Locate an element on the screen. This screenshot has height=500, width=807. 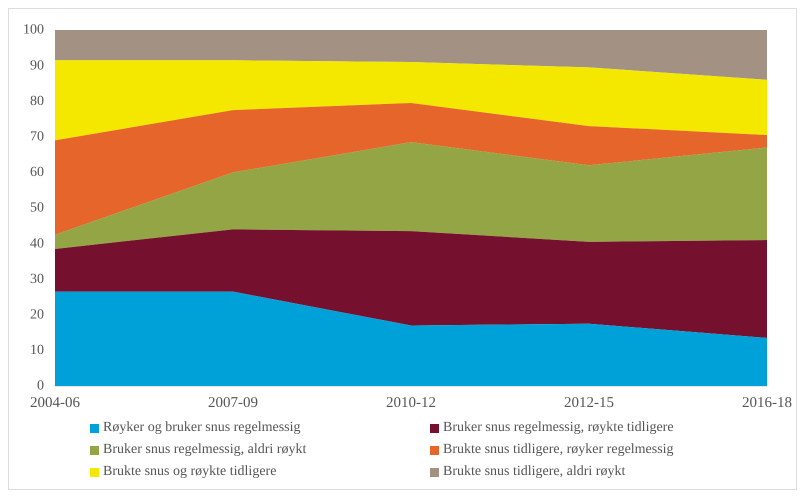
legend-label: Brukte snus og røykte tidligere is located at coordinates (189, 472).